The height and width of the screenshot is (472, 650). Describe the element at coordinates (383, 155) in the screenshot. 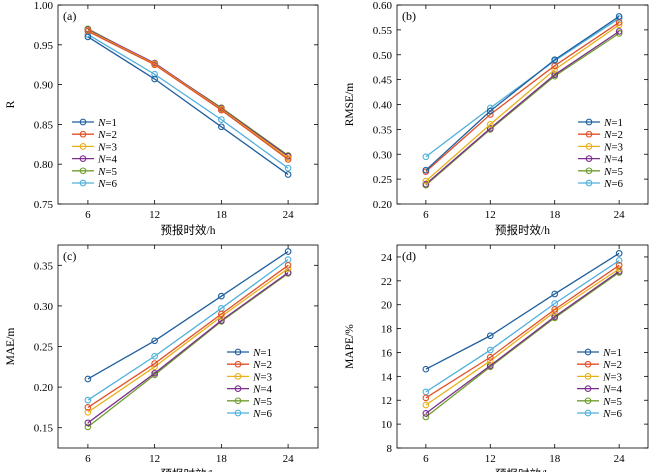

I see `y-tick-label: 0.30` at that location.